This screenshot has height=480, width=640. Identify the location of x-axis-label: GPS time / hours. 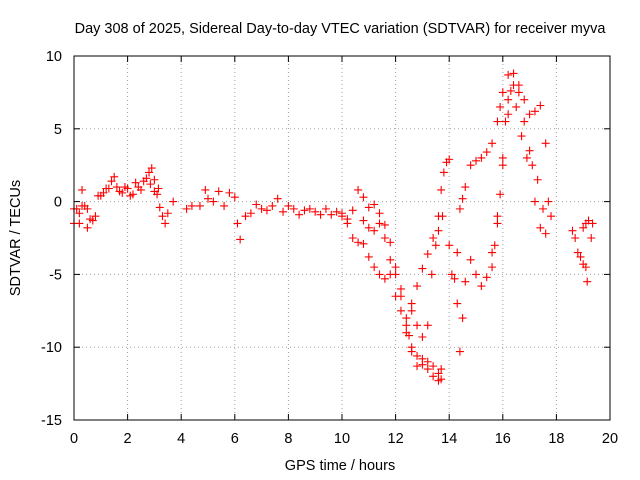
(340, 466).